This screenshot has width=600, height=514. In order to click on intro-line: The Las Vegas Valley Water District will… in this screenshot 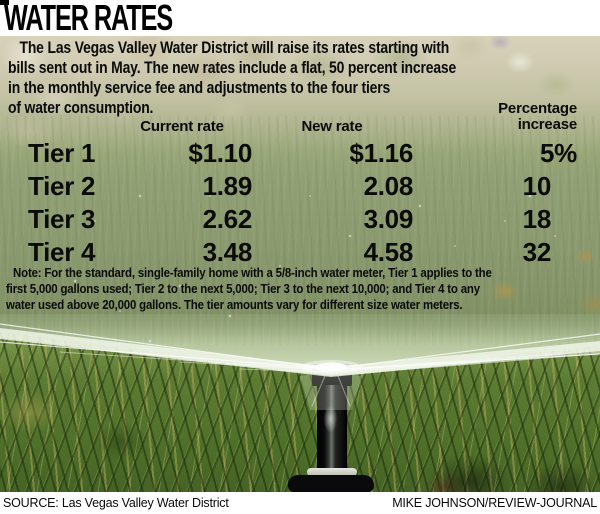, I will do `click(234, 47)`.